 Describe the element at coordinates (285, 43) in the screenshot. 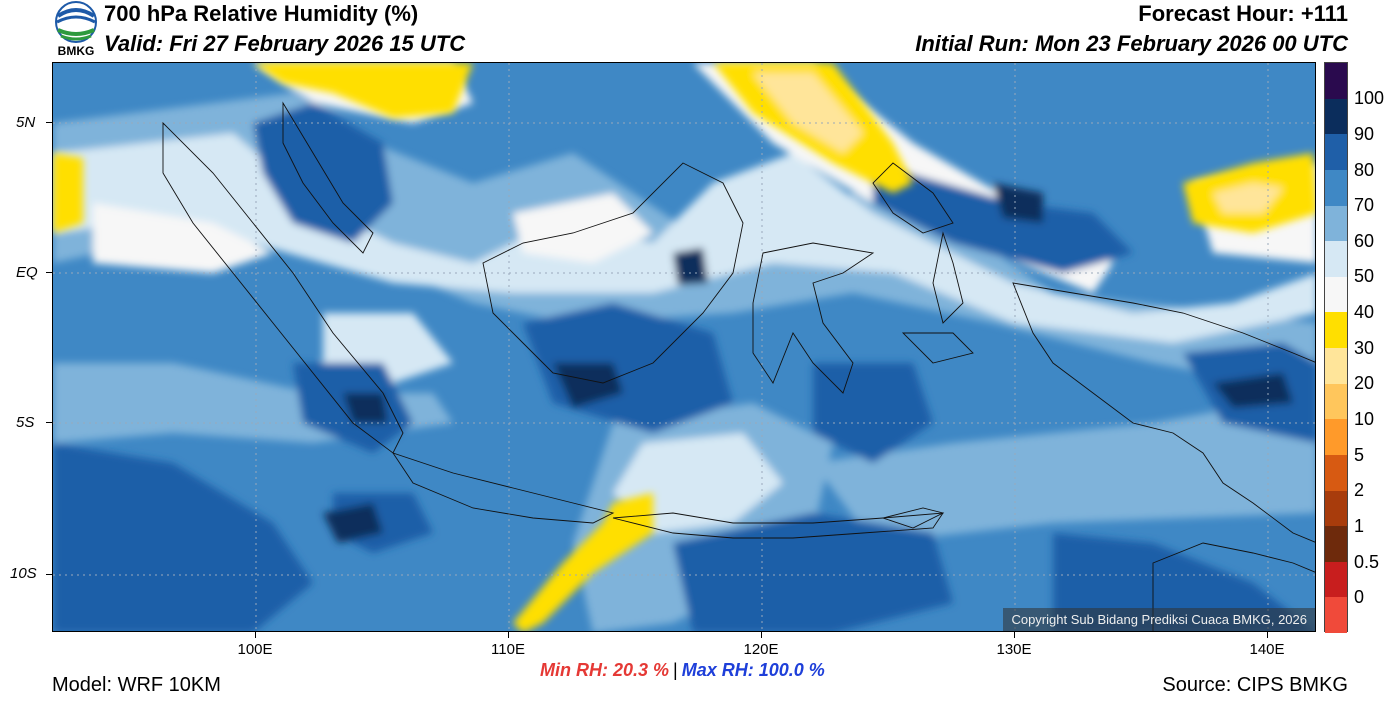

I see `valid-time: Valid: Fri 27 February 2026 15 UTC` at that location.